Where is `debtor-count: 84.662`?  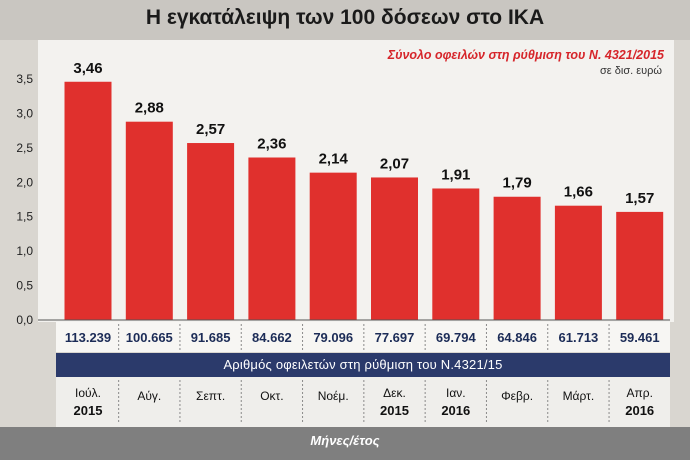 debtor-count: 84.662 is located at coordinates (272, 337).